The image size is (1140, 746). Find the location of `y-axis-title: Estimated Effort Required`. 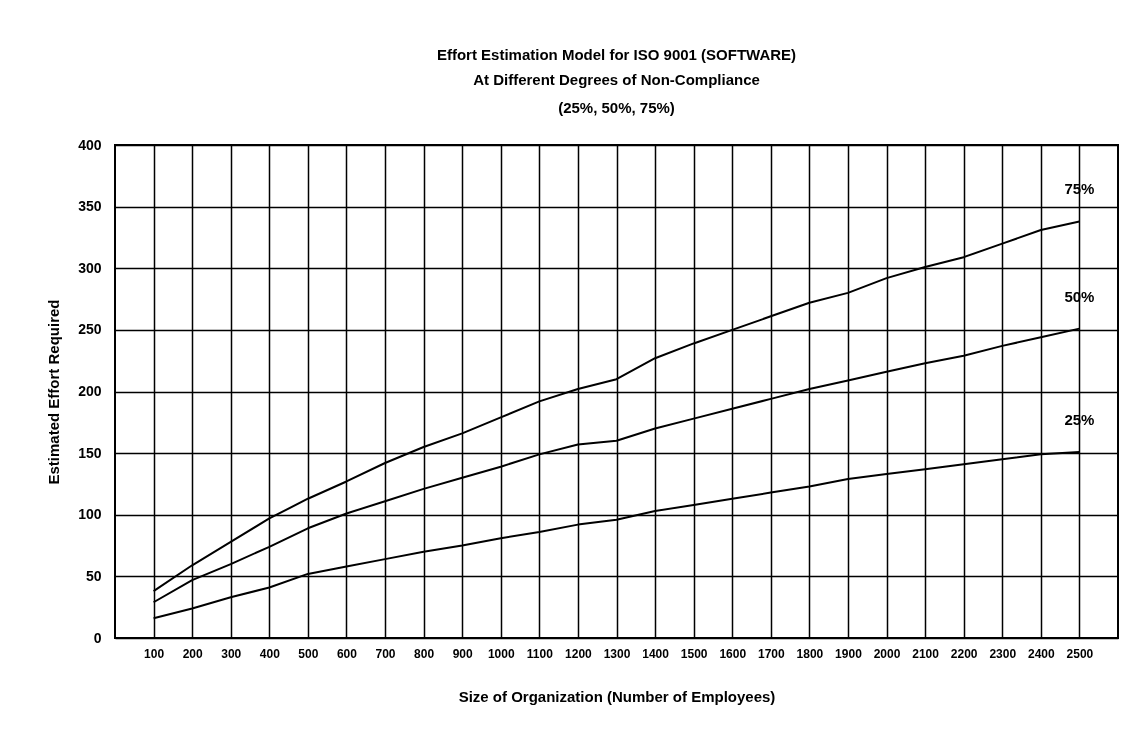

y-axis-title: Estimated Effort Required is located at coordinates (54, 392).